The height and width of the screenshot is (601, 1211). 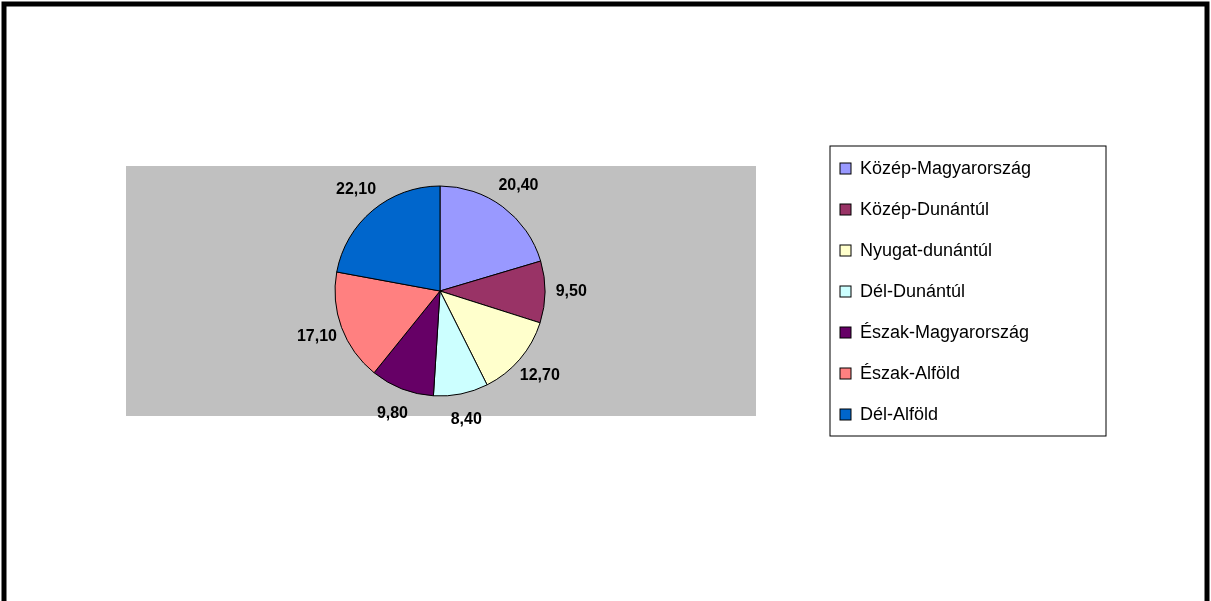 What do you see at coordinates (466, 418) in the screenshot?
I see `data-label: 8,40` at bounding box center [466, 418].